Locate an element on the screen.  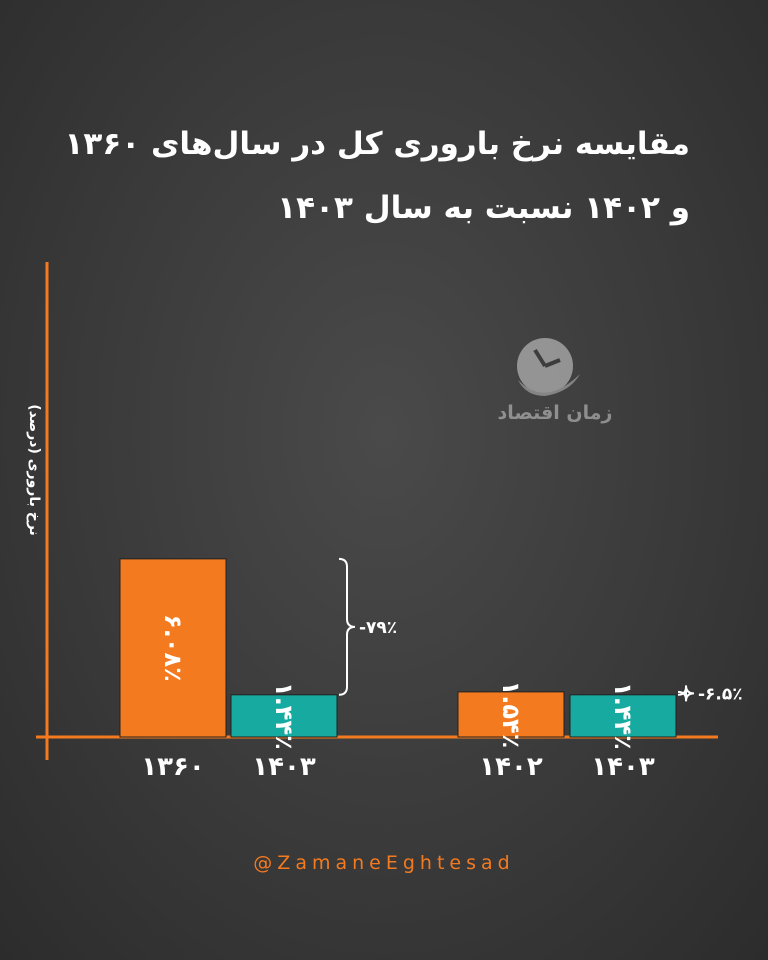
y-axis-label: نرخ باروری (درصد) is located at coordinates (34, 470).